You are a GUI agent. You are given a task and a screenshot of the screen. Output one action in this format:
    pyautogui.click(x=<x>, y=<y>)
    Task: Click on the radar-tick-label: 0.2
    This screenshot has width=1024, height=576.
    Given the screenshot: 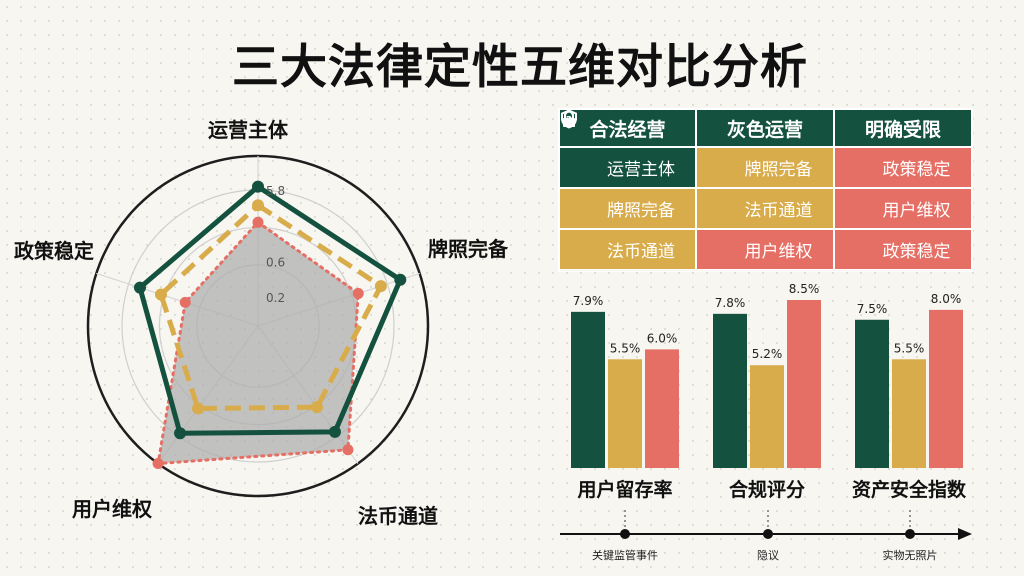 What is the action you would take?
    pyautogui.click(x=275, y=298)
    